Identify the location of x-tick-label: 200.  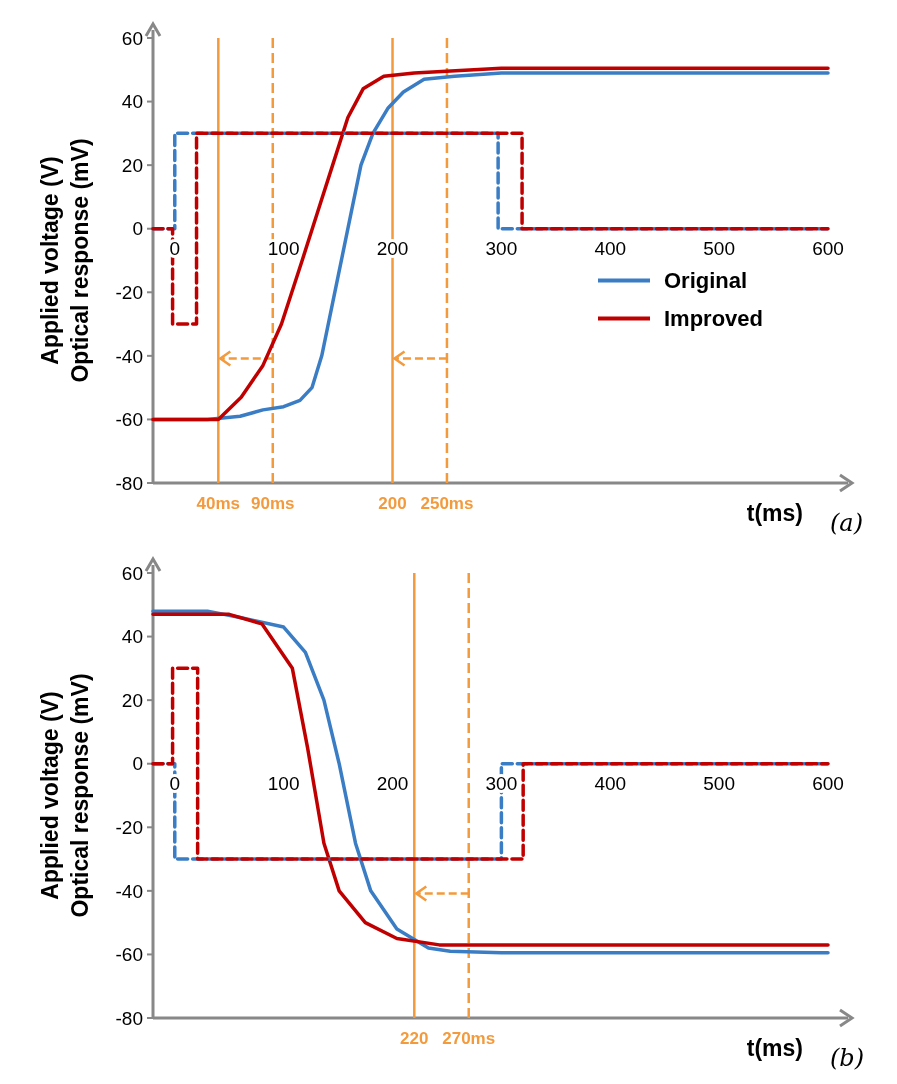
(392, 783).